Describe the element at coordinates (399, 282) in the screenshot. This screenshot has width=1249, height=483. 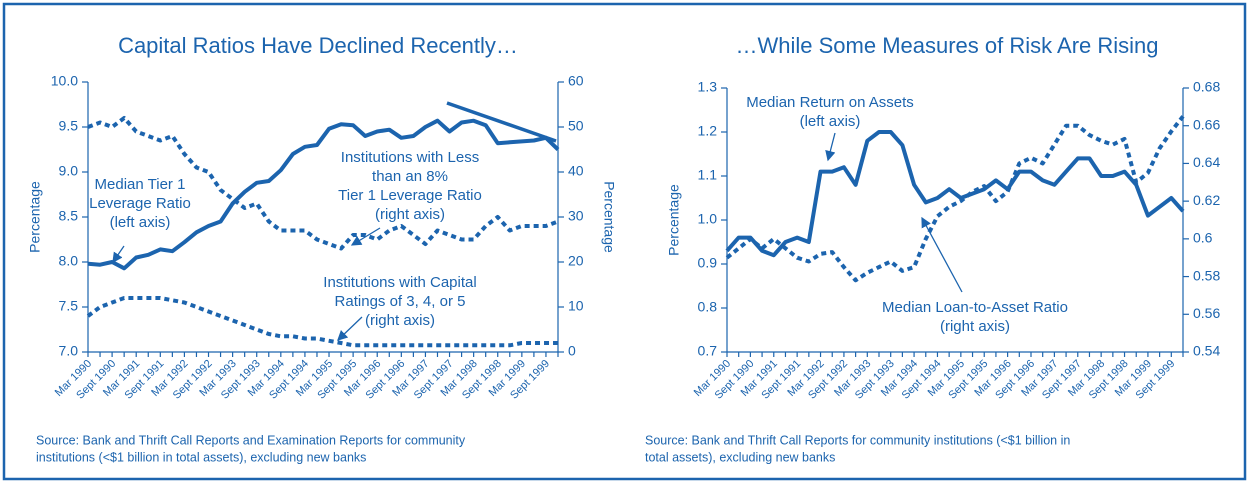
I see `annotation: Institutions with Capital` at that location.